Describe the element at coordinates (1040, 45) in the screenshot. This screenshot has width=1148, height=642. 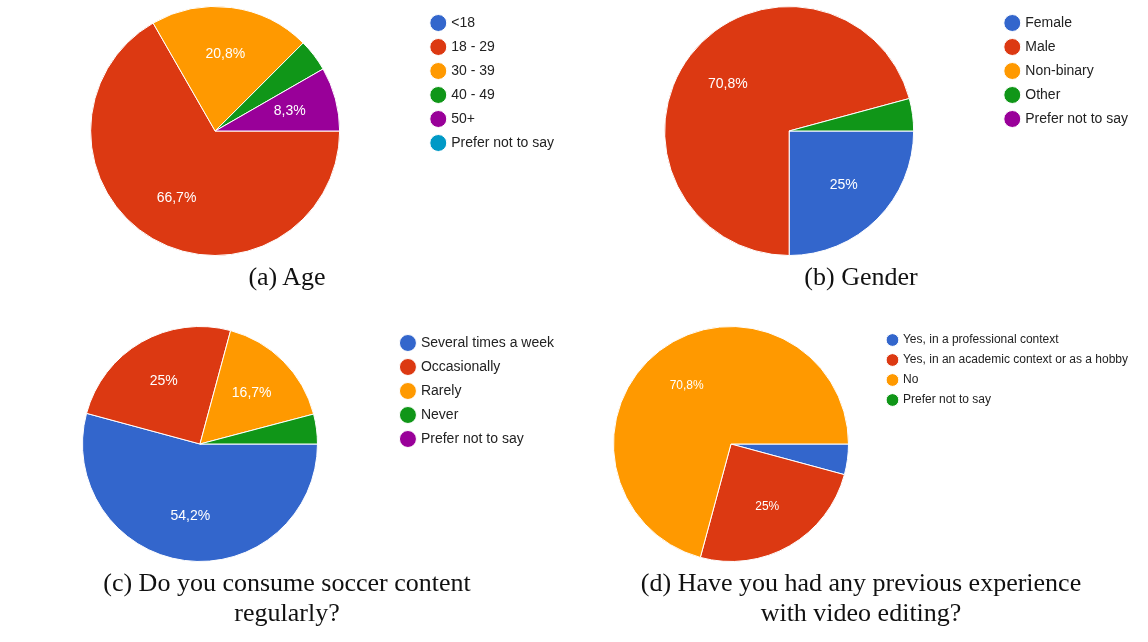
I see `legend-label: Male` at that location.